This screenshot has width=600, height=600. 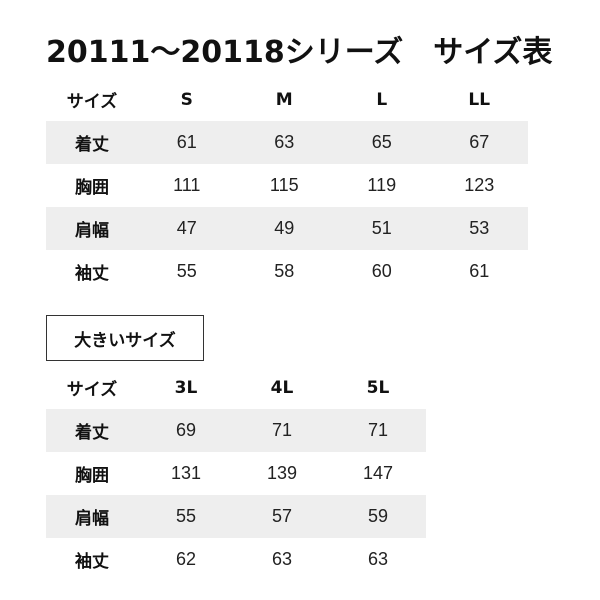 I want to click on table-cell: 49, so click(x=284, y=228).